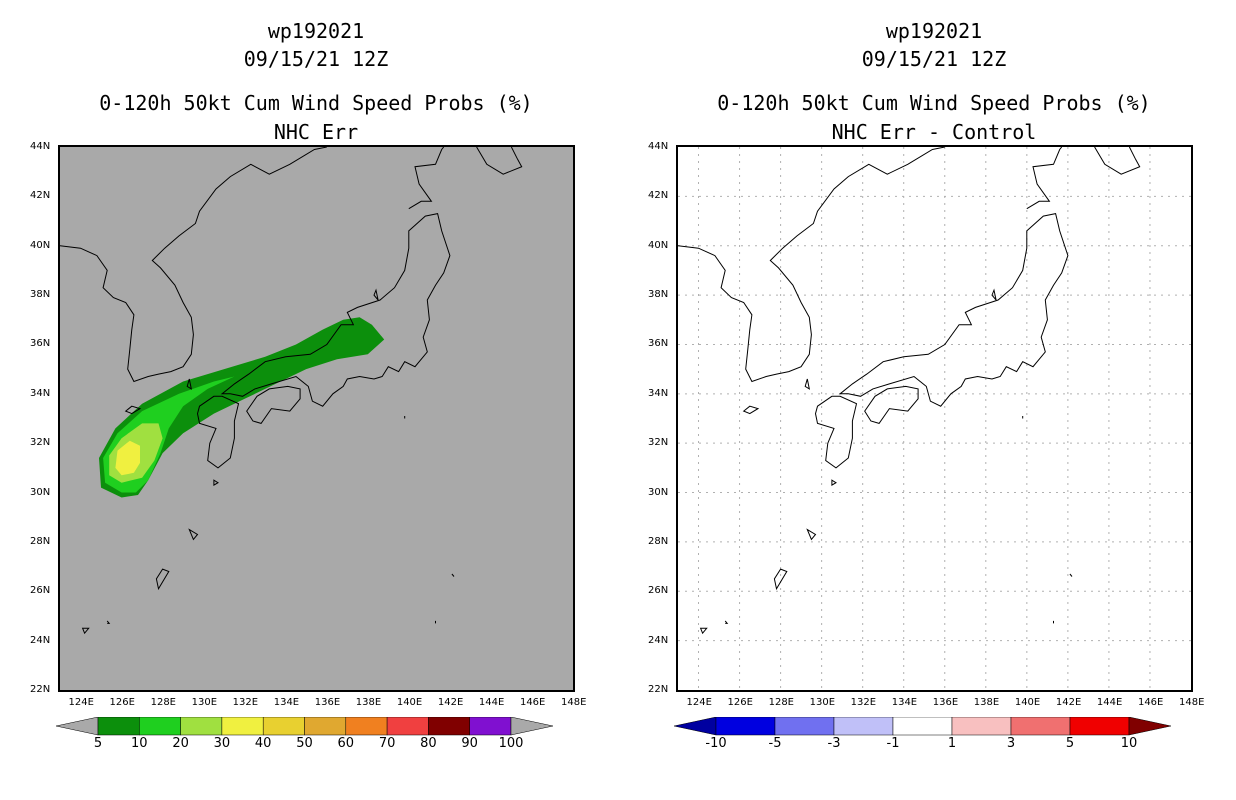  Describe the element at coordinates (428, 743) in the screenshot. I see `colorbar-label: 80` at that location.